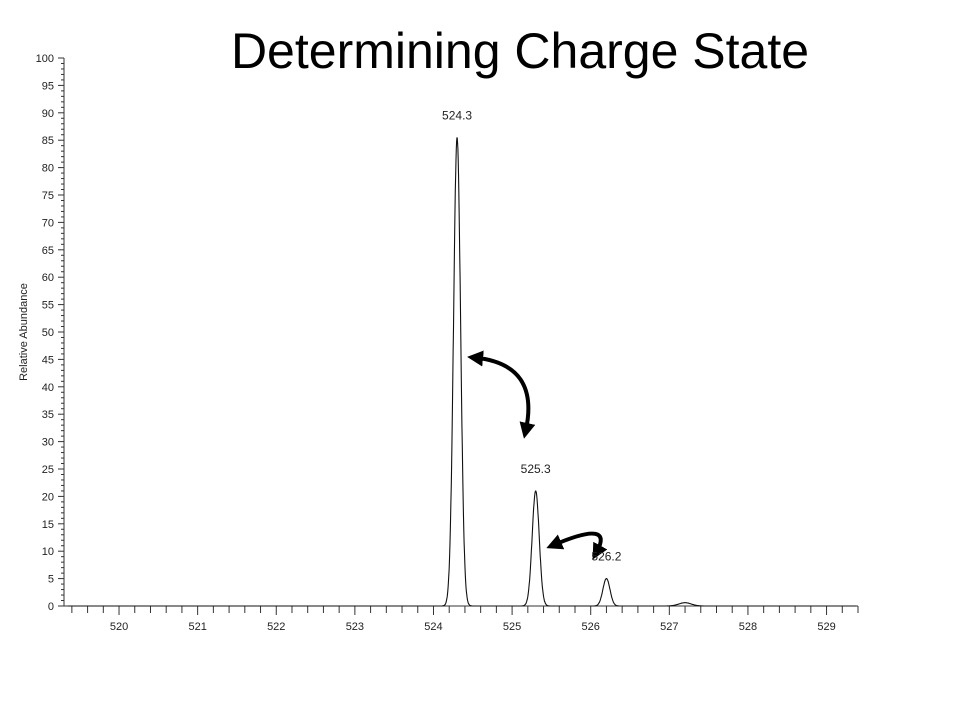 The width and height of the screenshot is (960, 720). What do you see at coordinates (197, 627) in the screenshot?
I see `x-tick-label: 521` at bounding box center [197, 627].